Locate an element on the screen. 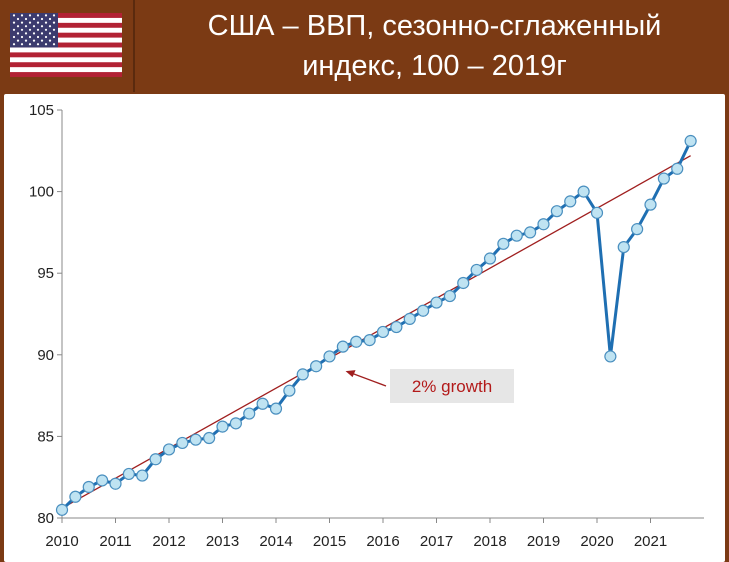 The height and width of the screenshot is (562, 729). x-tick-label: 2012 is located at coordinates (168, 541).